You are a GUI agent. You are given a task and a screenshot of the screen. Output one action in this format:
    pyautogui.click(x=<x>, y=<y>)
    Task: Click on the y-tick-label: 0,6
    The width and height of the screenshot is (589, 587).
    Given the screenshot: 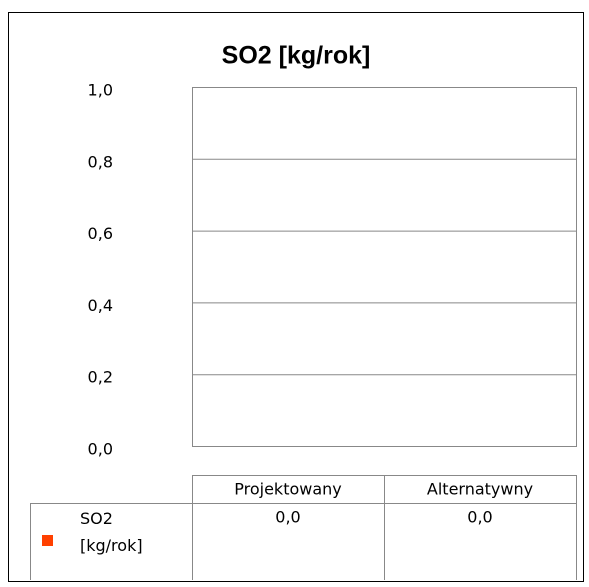 What is the action you would take?
    pyautogui.click(x=100, y=233)
    